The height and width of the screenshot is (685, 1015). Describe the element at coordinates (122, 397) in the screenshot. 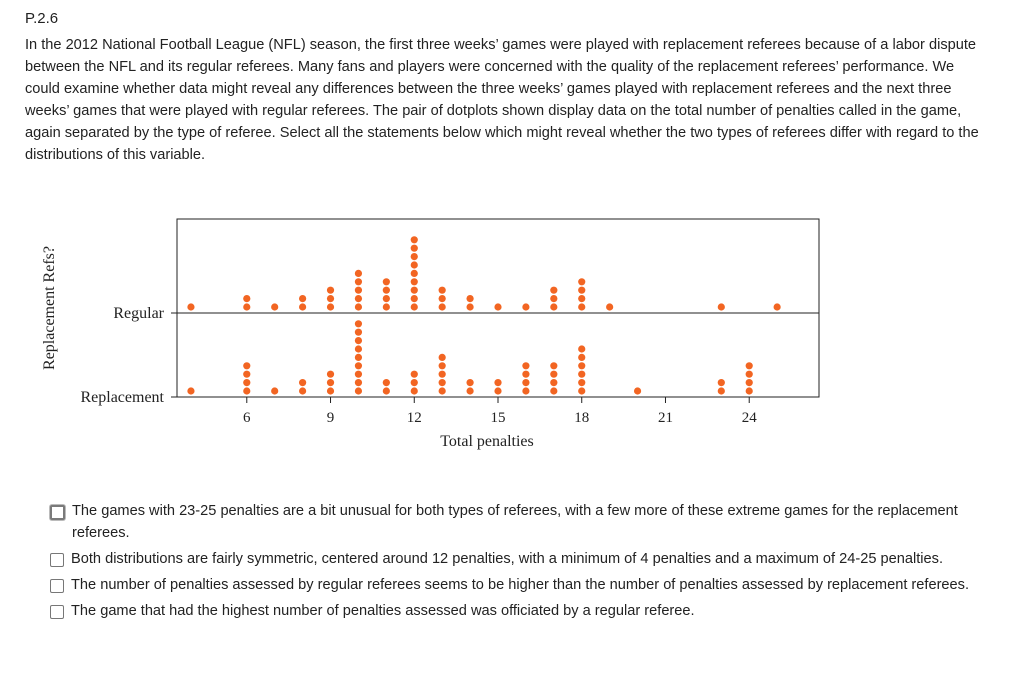

I see `category-label-replacement: Replacement` at that location.